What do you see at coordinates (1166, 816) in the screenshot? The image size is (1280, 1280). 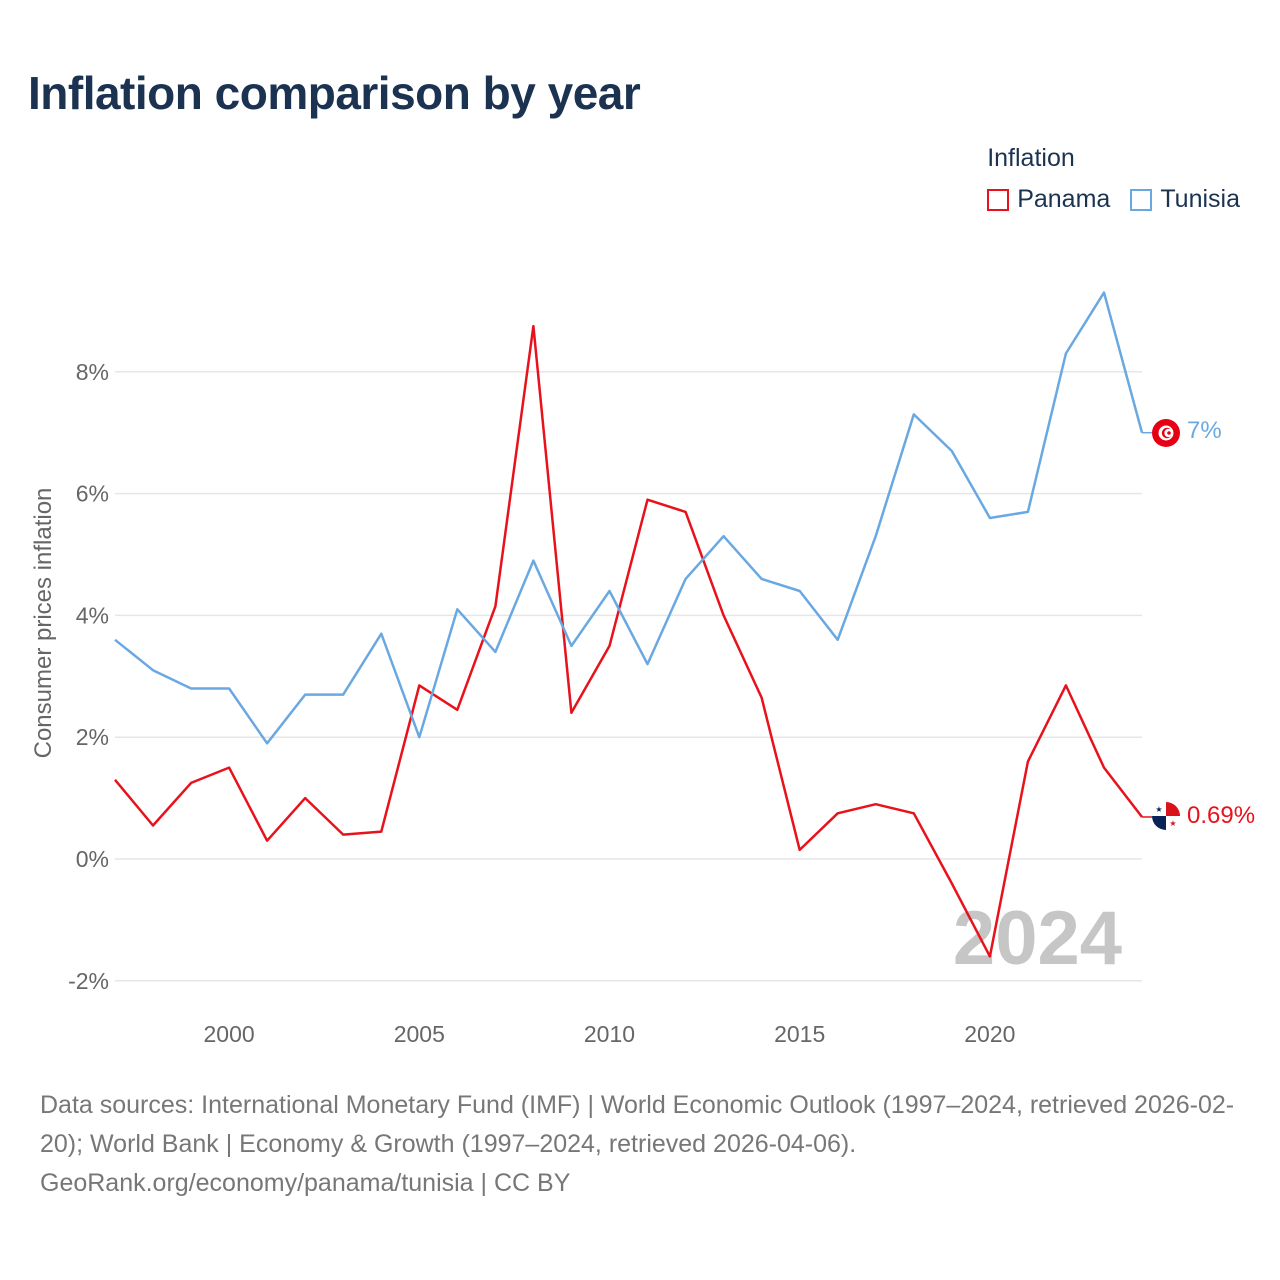 I see `panama-flag-icon: ★ ★` at bounding box center [1166, 816].